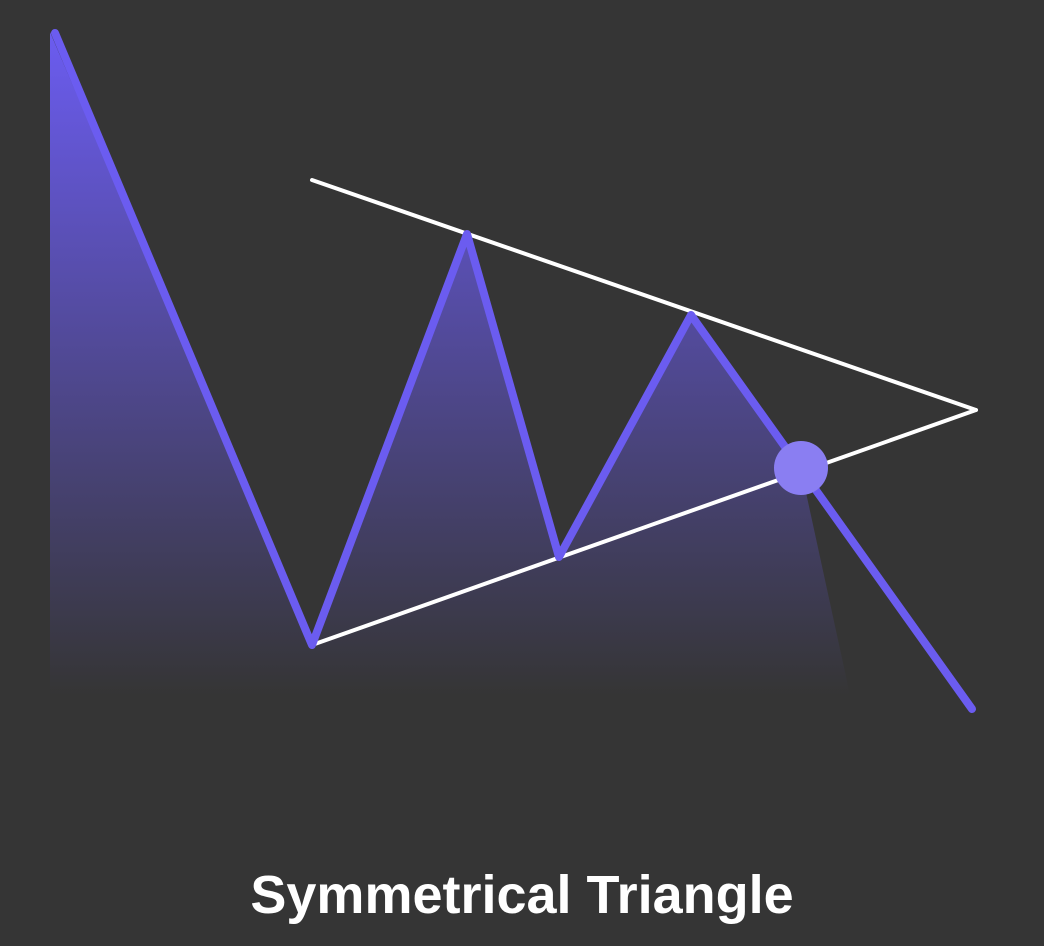 The height and width of the screenshot is (946, 1044). I want to click on diagram-title: Symmetrical Triangle, so click(522, 895).